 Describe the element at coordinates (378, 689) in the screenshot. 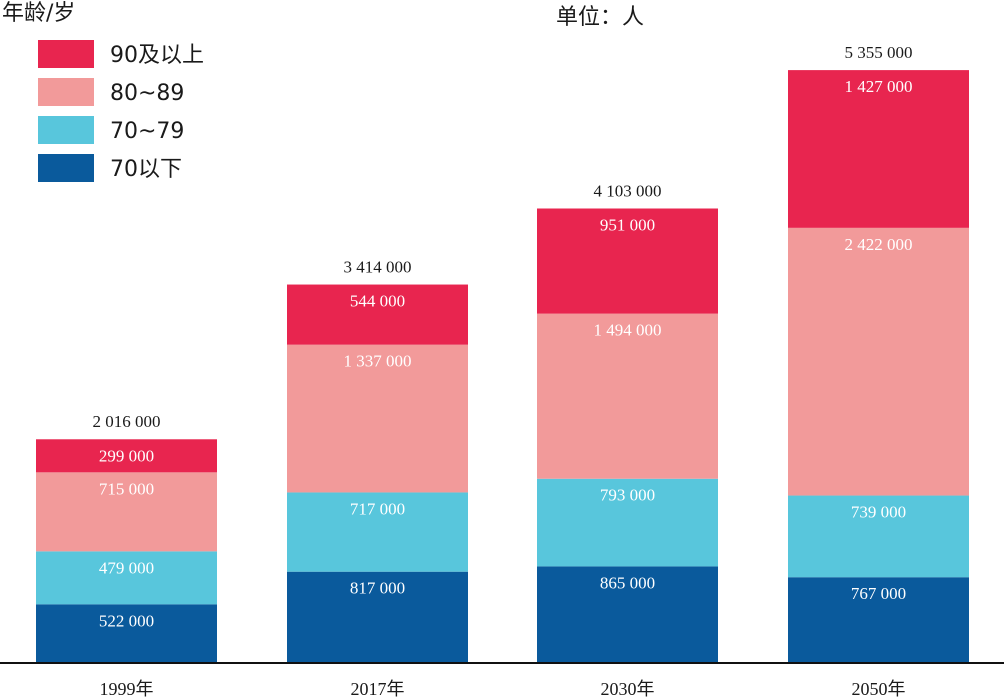

I see `x-tick-label: 2017年` at that location.